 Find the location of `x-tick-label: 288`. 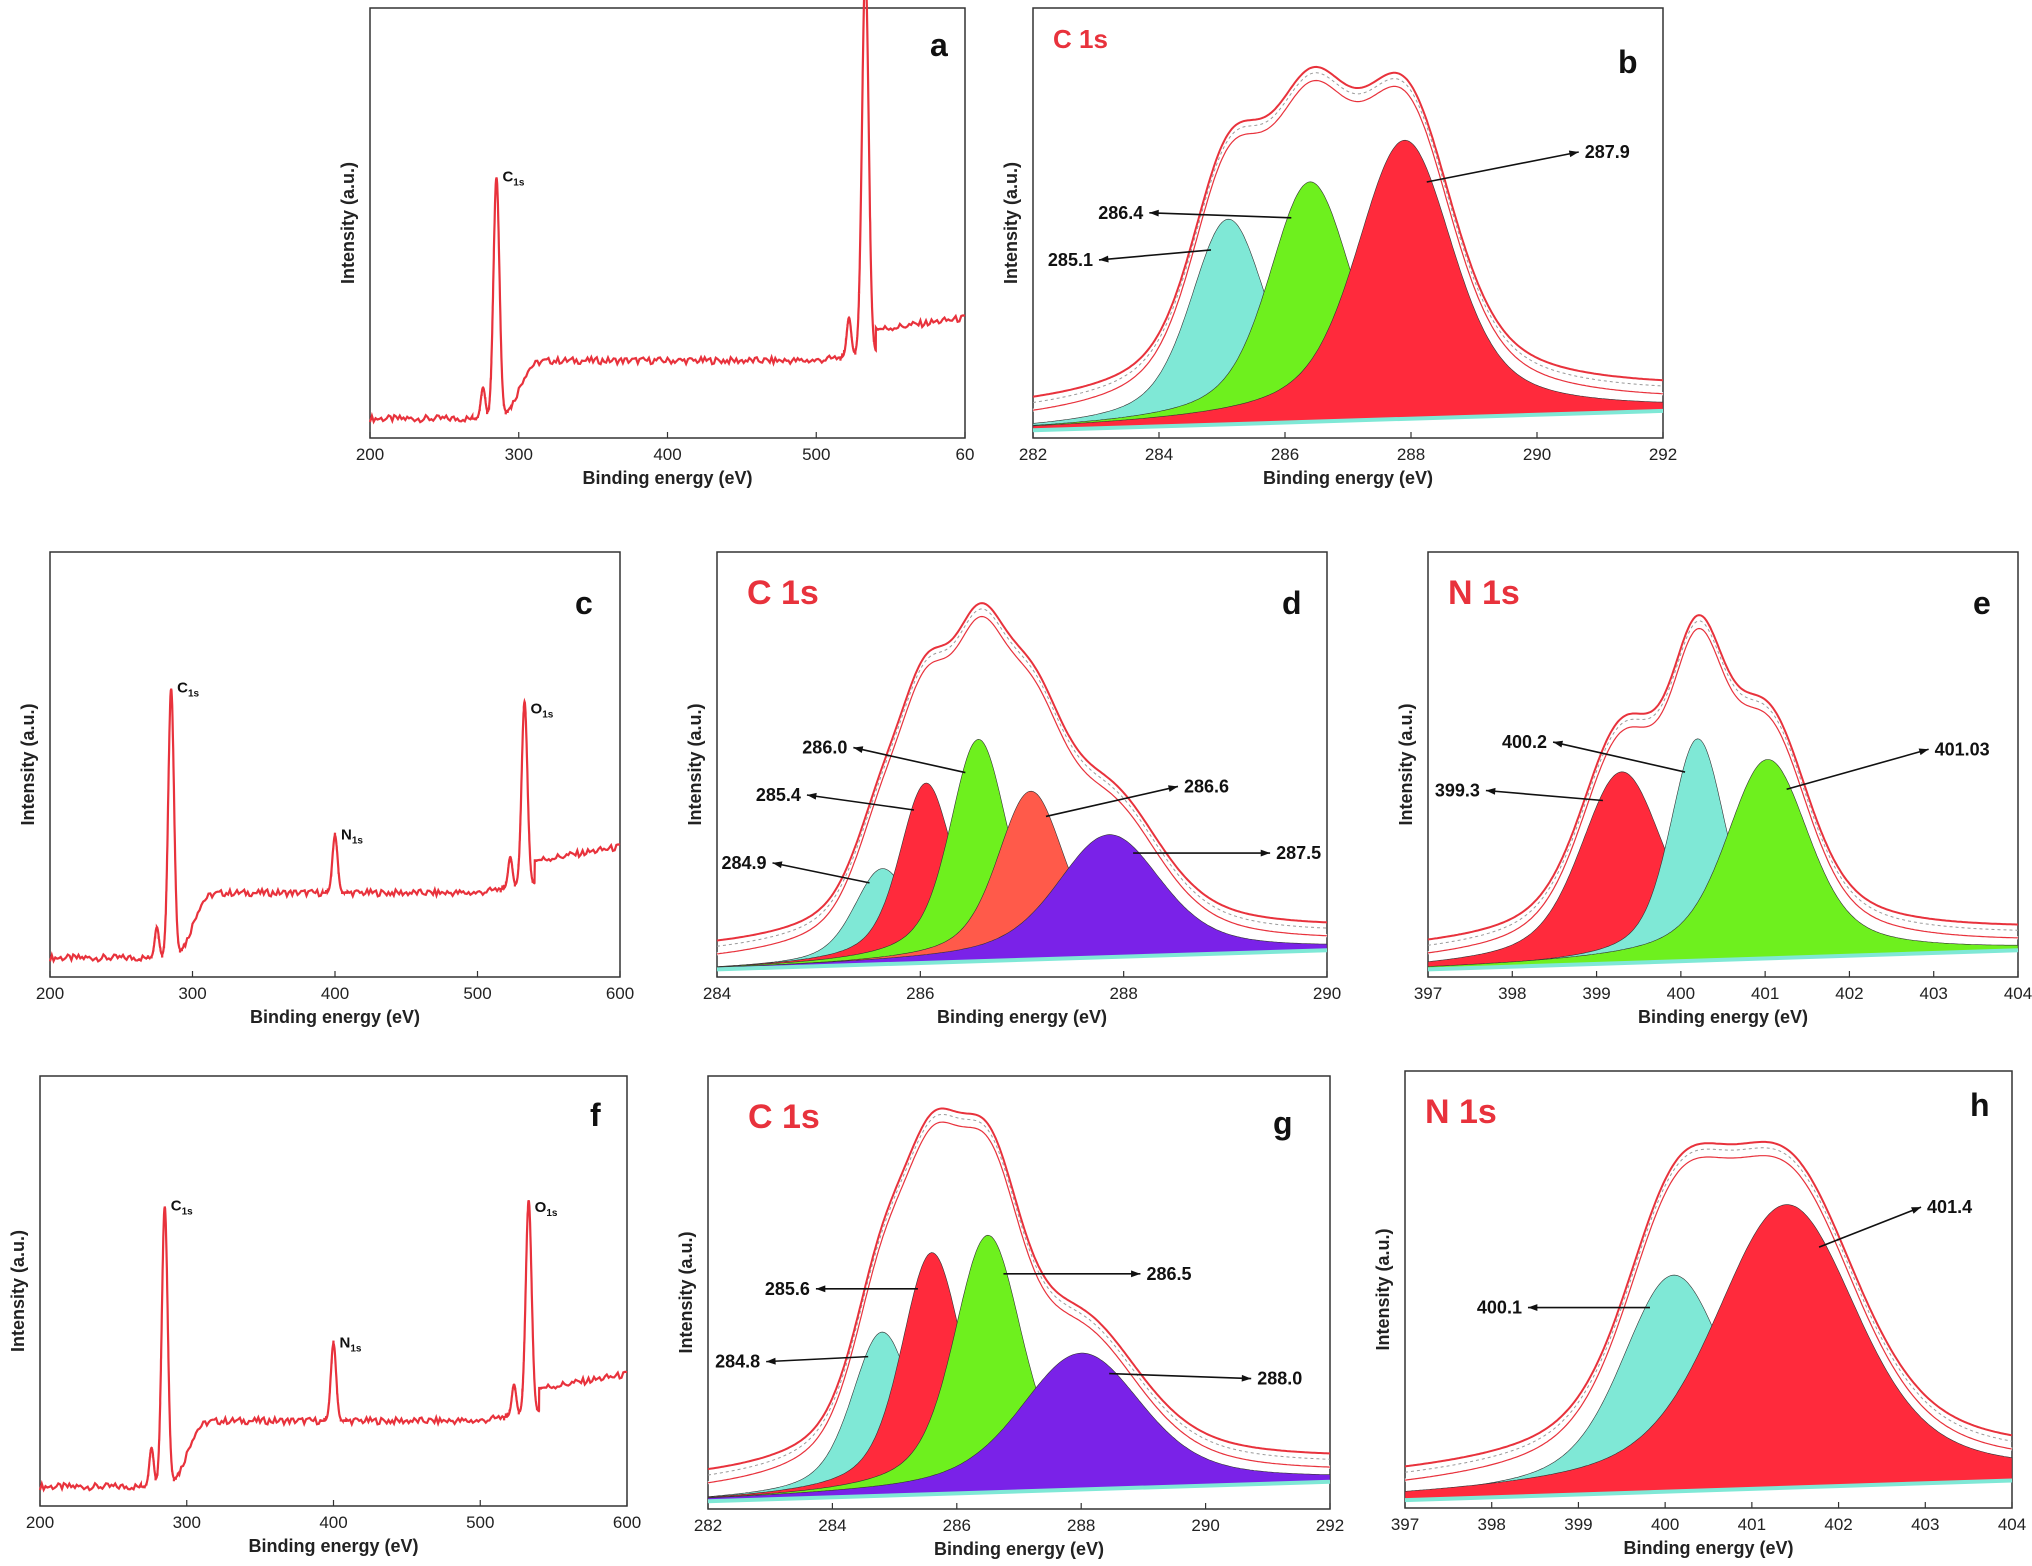

x-tick-label: 288 is located at coordinates (1081, 1525).